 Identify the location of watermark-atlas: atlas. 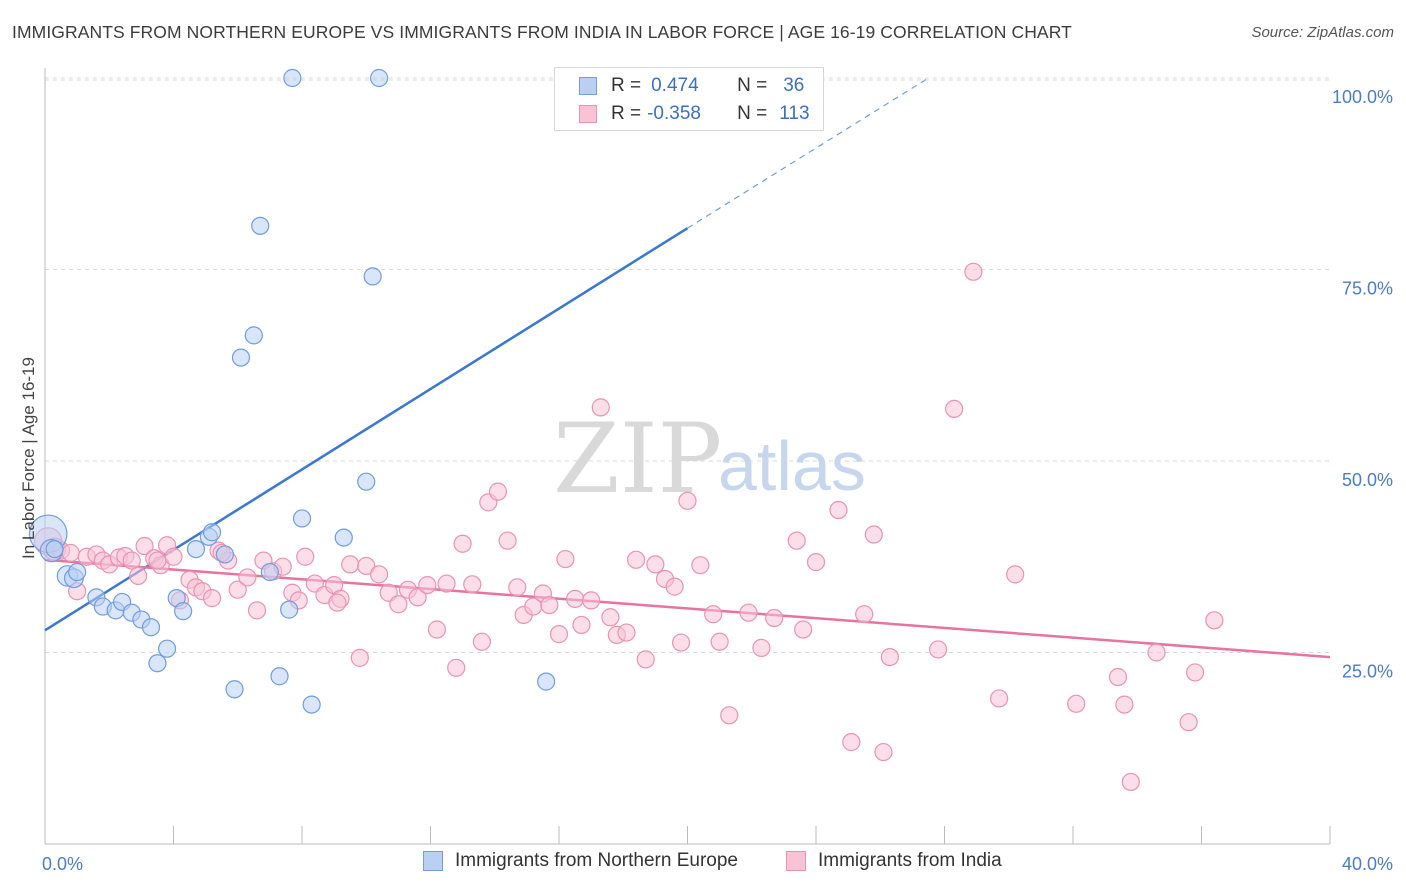
(792, 466).